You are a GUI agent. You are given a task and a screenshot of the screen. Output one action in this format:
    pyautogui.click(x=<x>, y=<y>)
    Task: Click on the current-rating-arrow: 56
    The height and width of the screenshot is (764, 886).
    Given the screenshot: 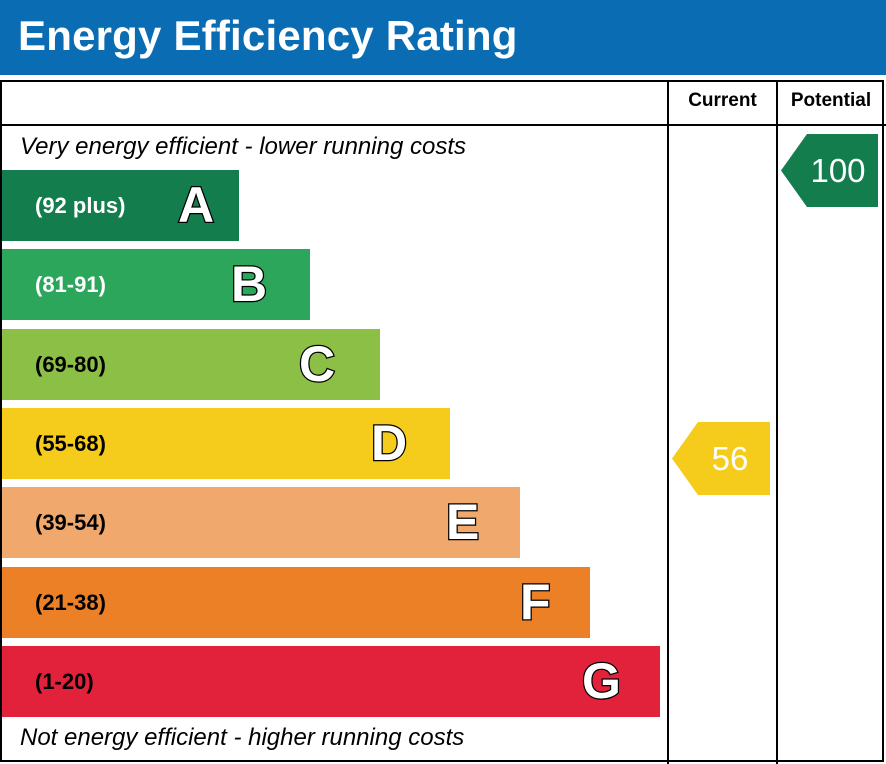 What is the action you would take?
    pyautogui.click(x=721, y=458)
    